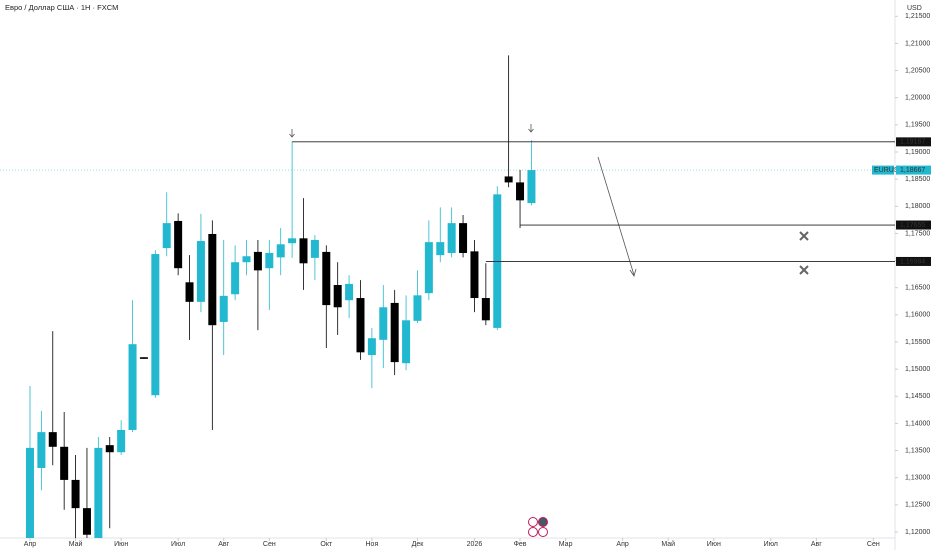 Image resolution: width=932 pixels, height=550 pixels. What do you see at coordinates (372, 544) in the screenshot?
I see `x-tick-label: Ноя` at bounding box center [372, 544].